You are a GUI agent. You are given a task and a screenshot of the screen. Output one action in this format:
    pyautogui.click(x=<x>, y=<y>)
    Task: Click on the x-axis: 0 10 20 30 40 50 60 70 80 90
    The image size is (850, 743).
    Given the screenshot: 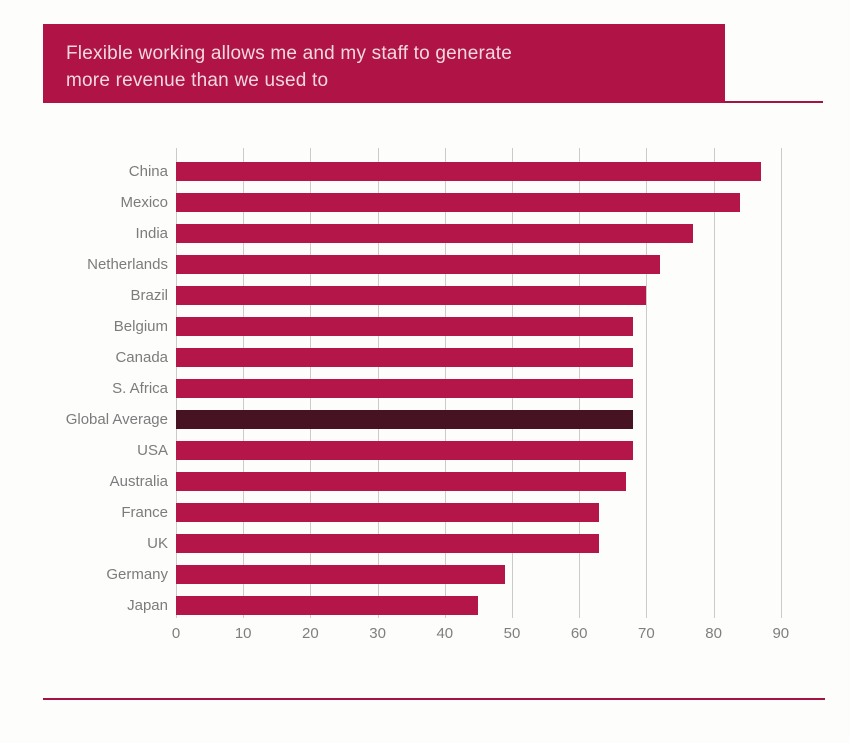 What is the action you would take?
    pyautogui.click(x=425, y=636)
    